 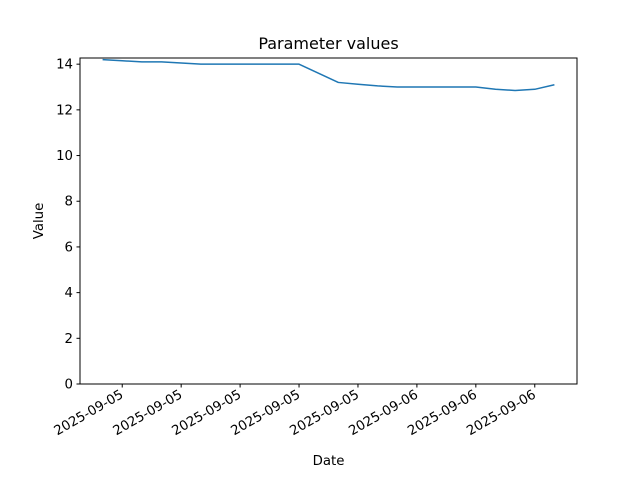 What do you see at coordinates (69, 385) in the screenshot?
I see `y-tick-label: 0` at bounding box center [69, 385].